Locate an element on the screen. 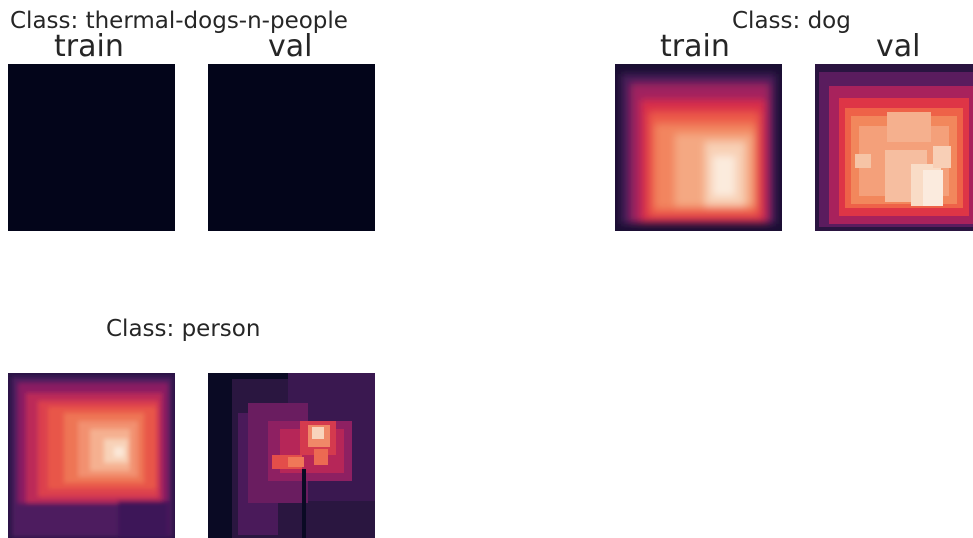 The image size is (973, 538). class-title-dog: Class: dog is located at coordinates (791, 21).